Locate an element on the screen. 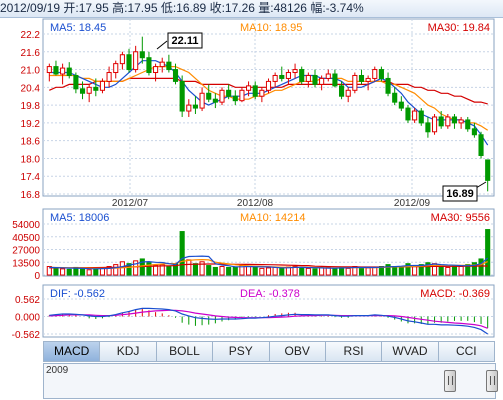 This screenshot has height=400, width=503. macd-panel-frame is located at coordinates (268, 311).